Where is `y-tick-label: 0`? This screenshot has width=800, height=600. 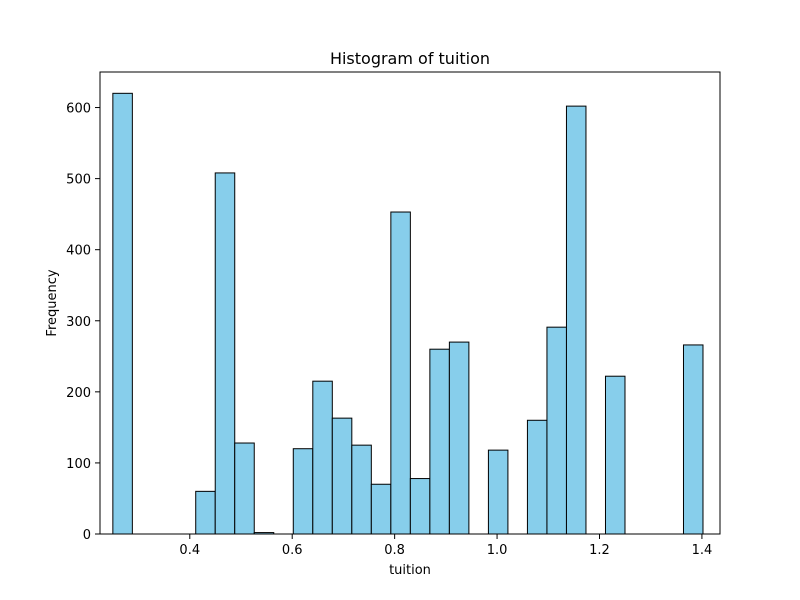
y-tick-label: 0 is located at coordinates (87, 535).